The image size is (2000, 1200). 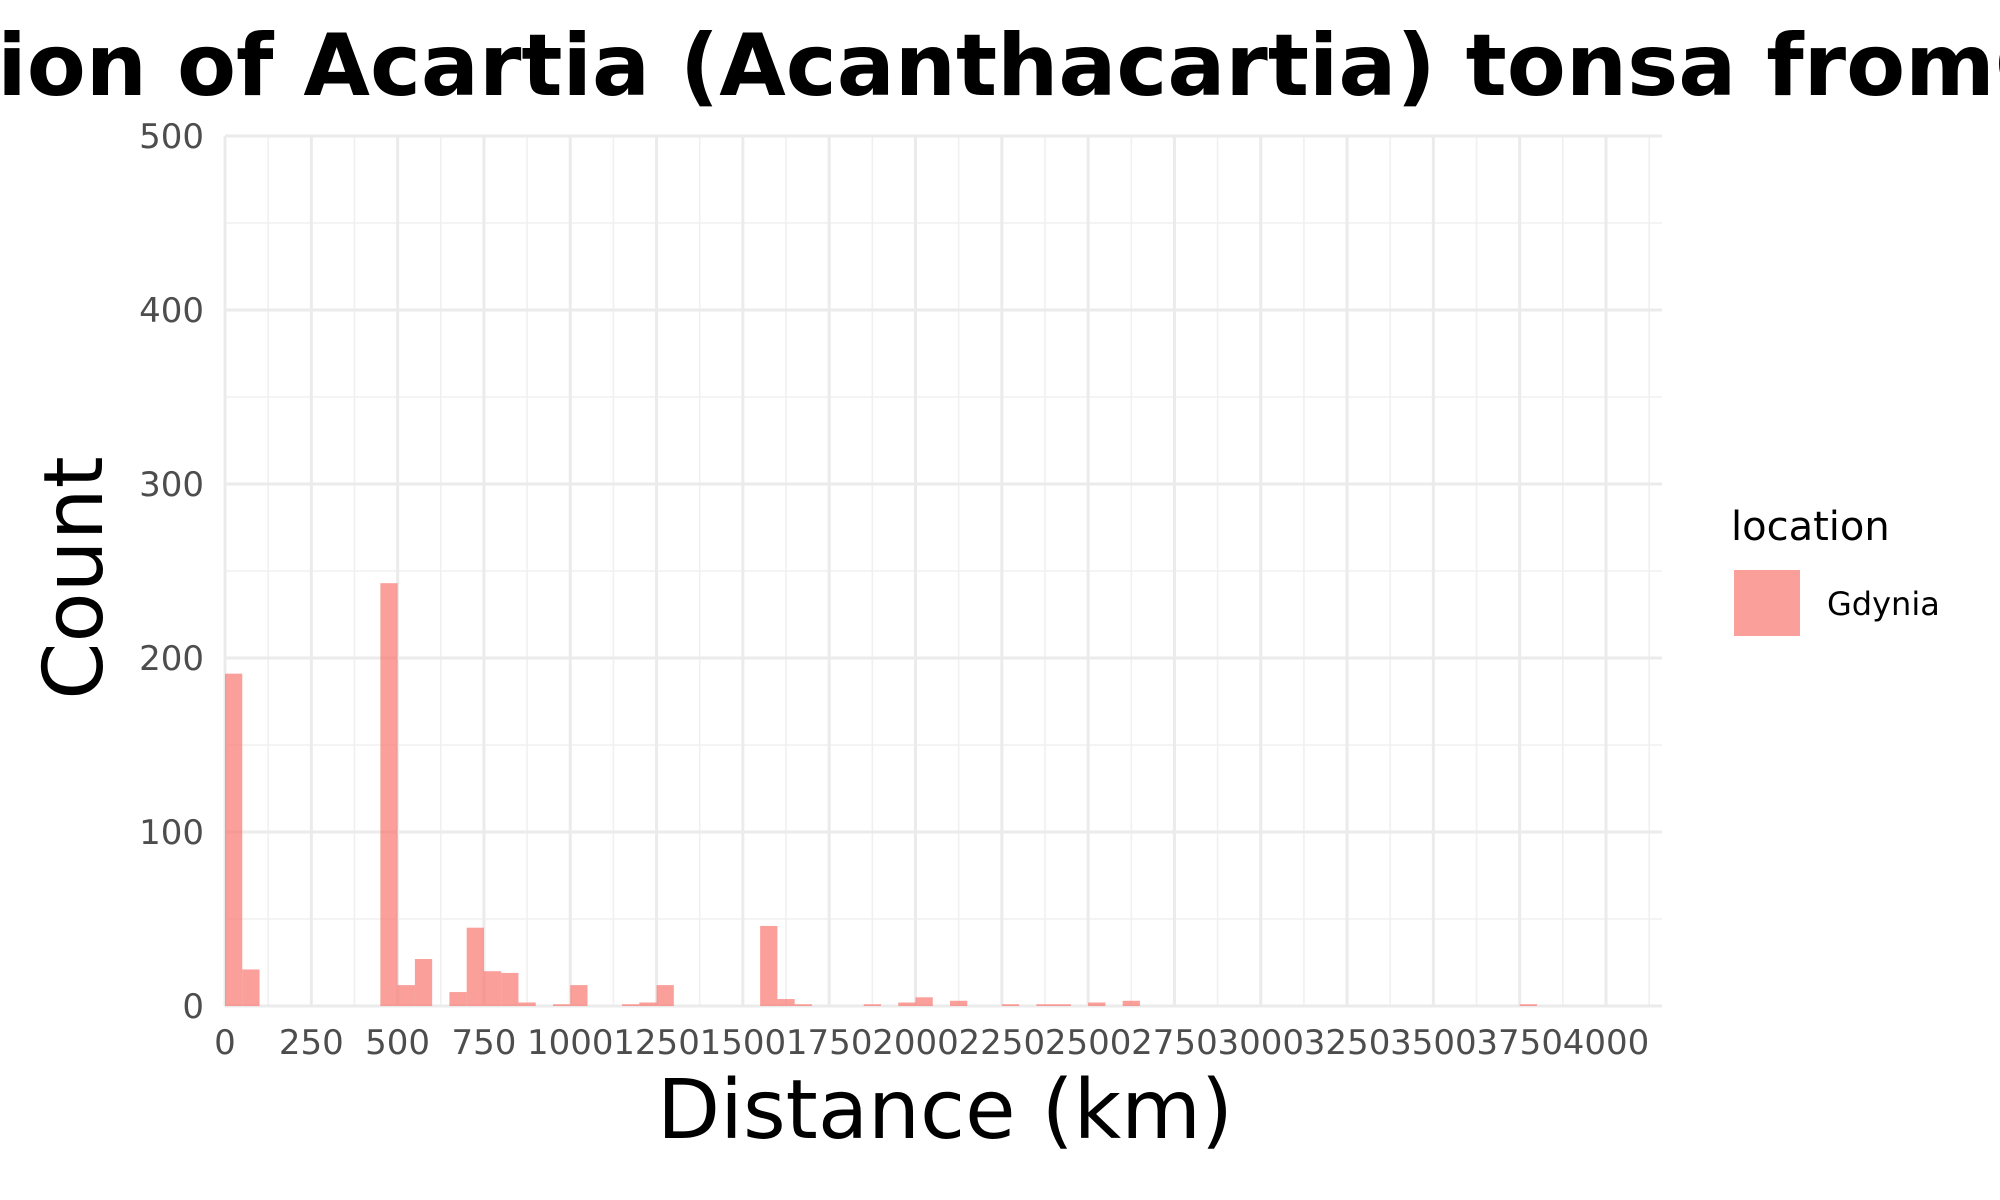 What do you see at coordinates (1606, 1043) in the screenshot?
I see `x-tick-label: 4000` at bounding box center [1606, 1043].